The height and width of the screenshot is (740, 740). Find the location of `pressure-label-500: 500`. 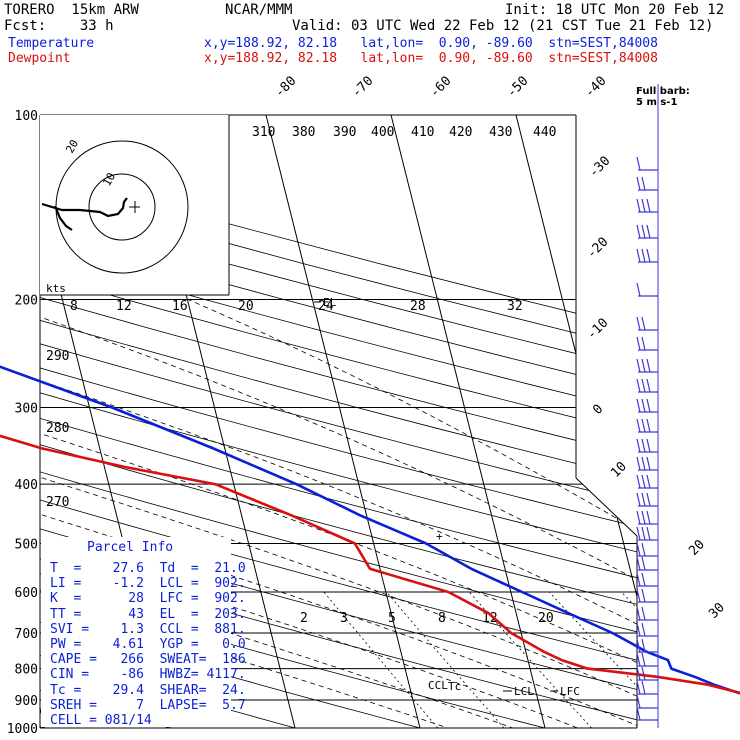

pressure-label-500: 500 is located at coordinates (26, 544).